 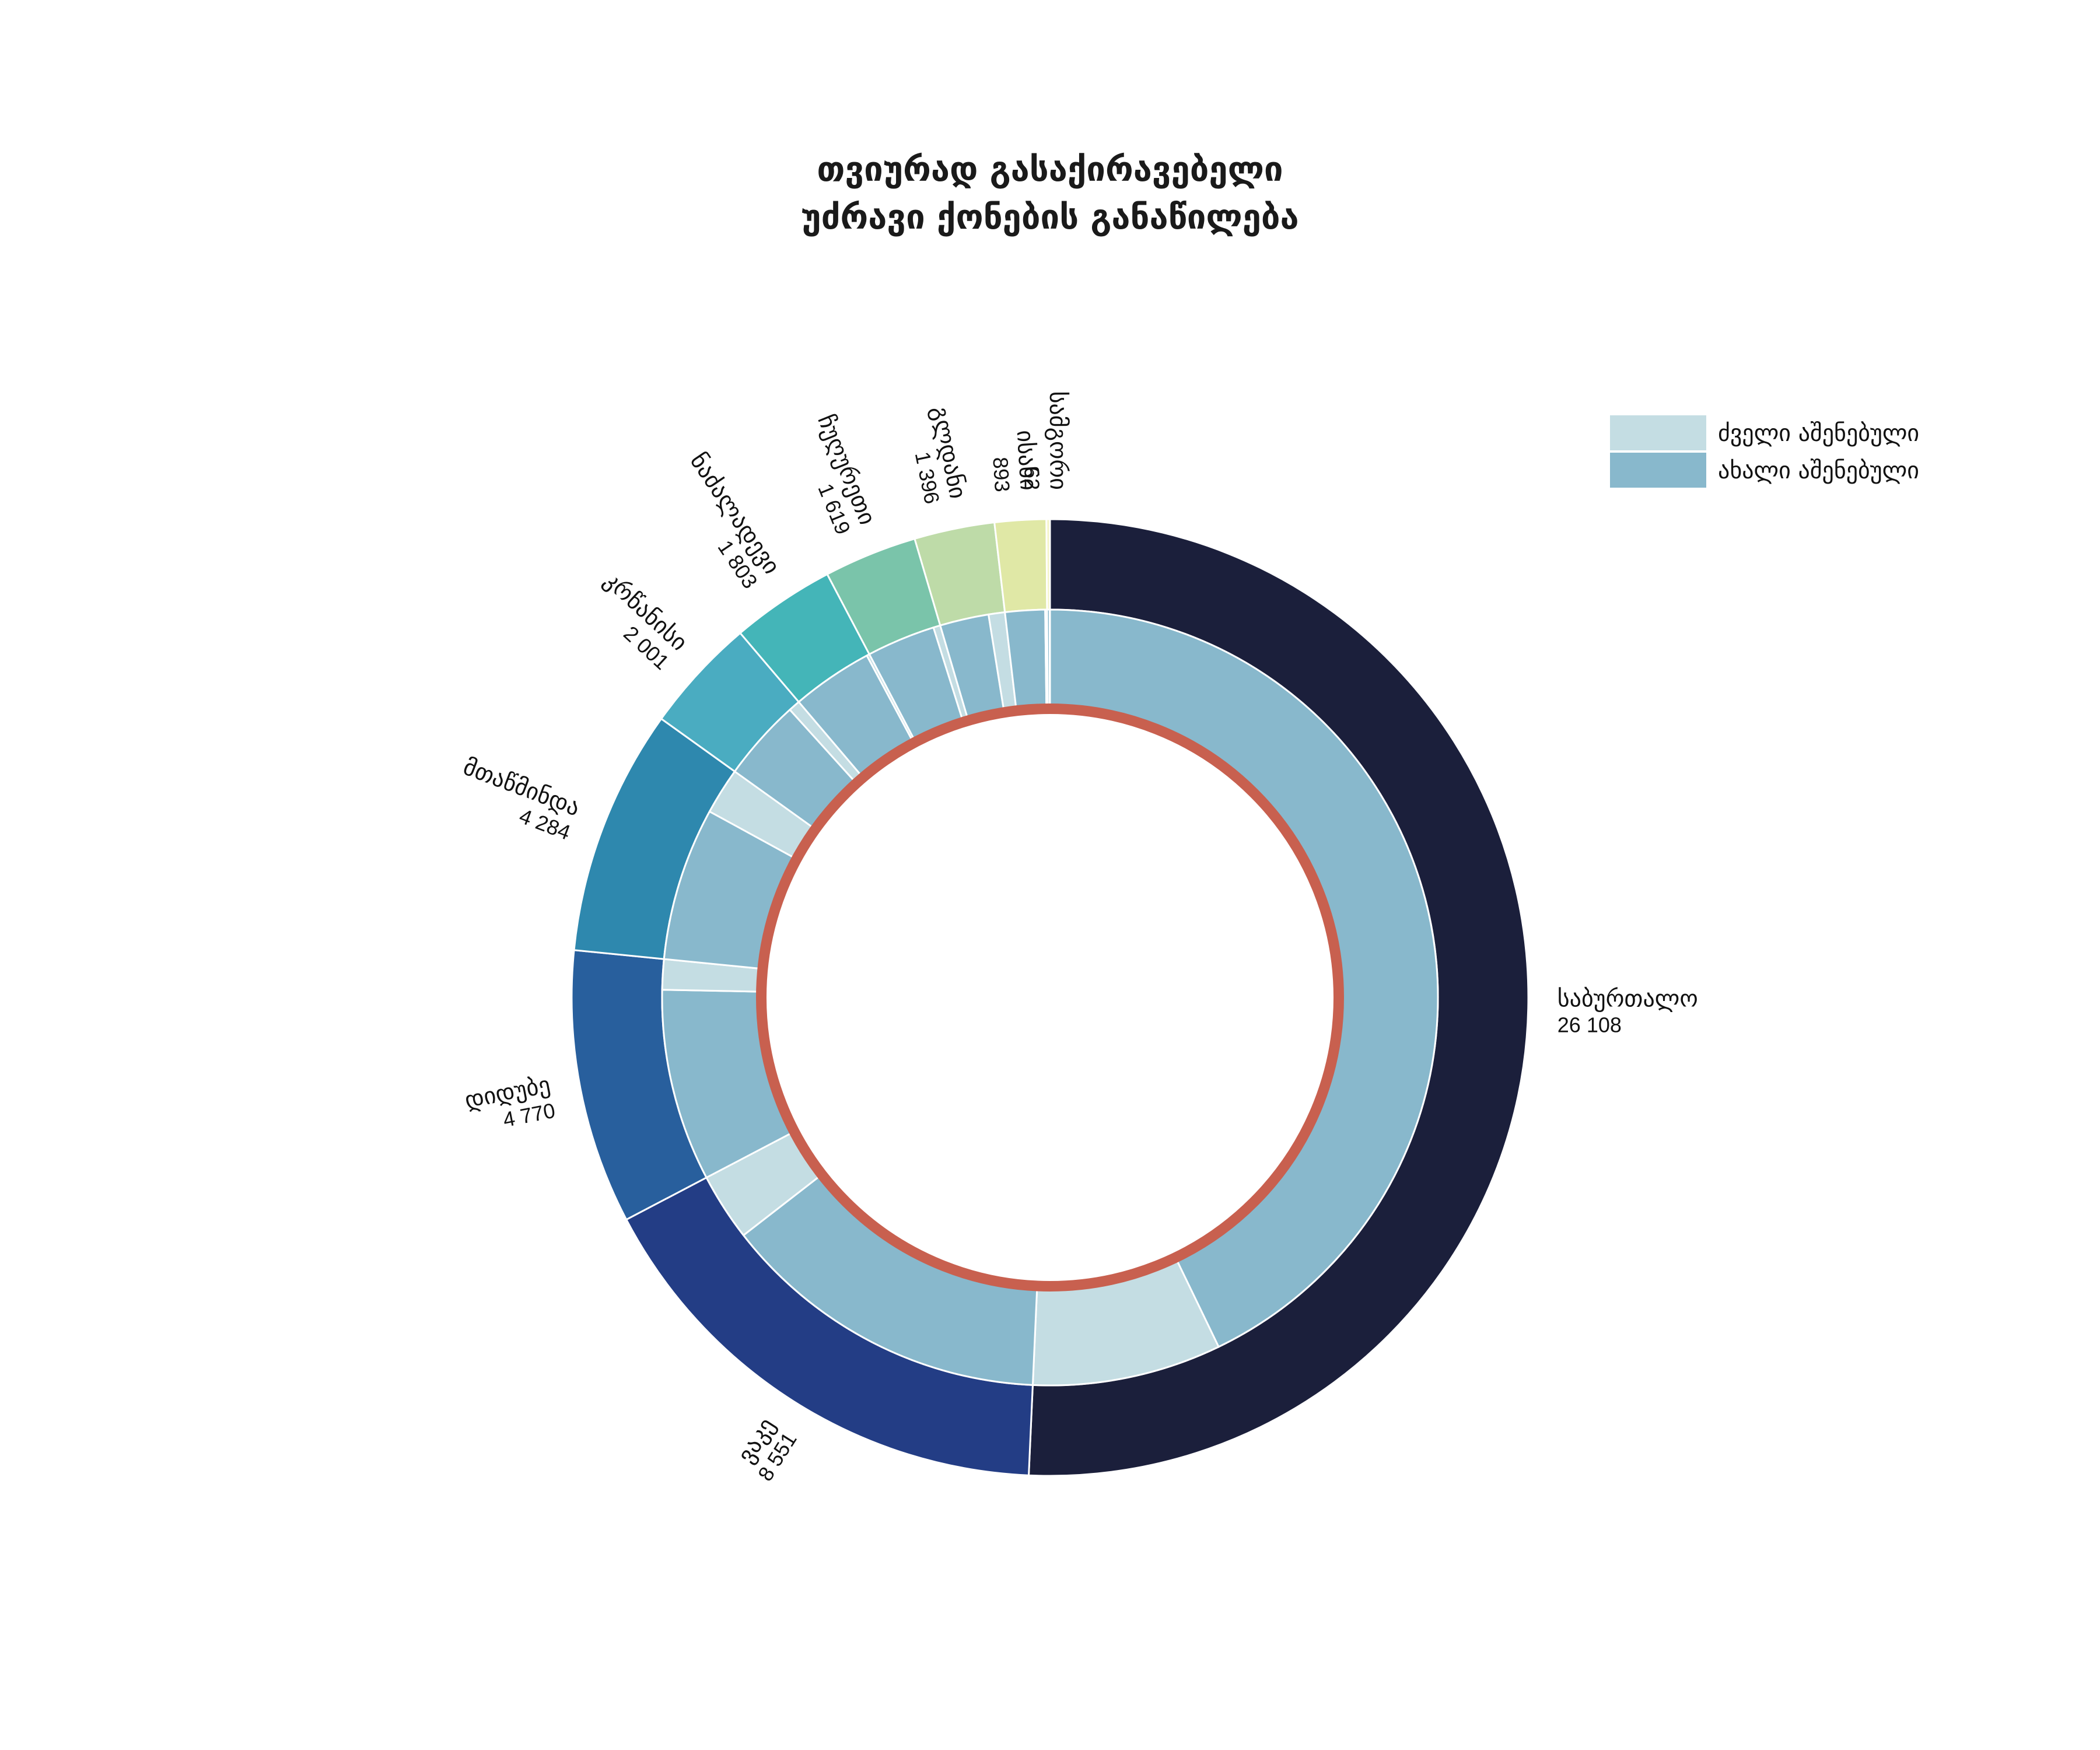 I want to click on legend-swatch-old, so click(x=1658, y=432).